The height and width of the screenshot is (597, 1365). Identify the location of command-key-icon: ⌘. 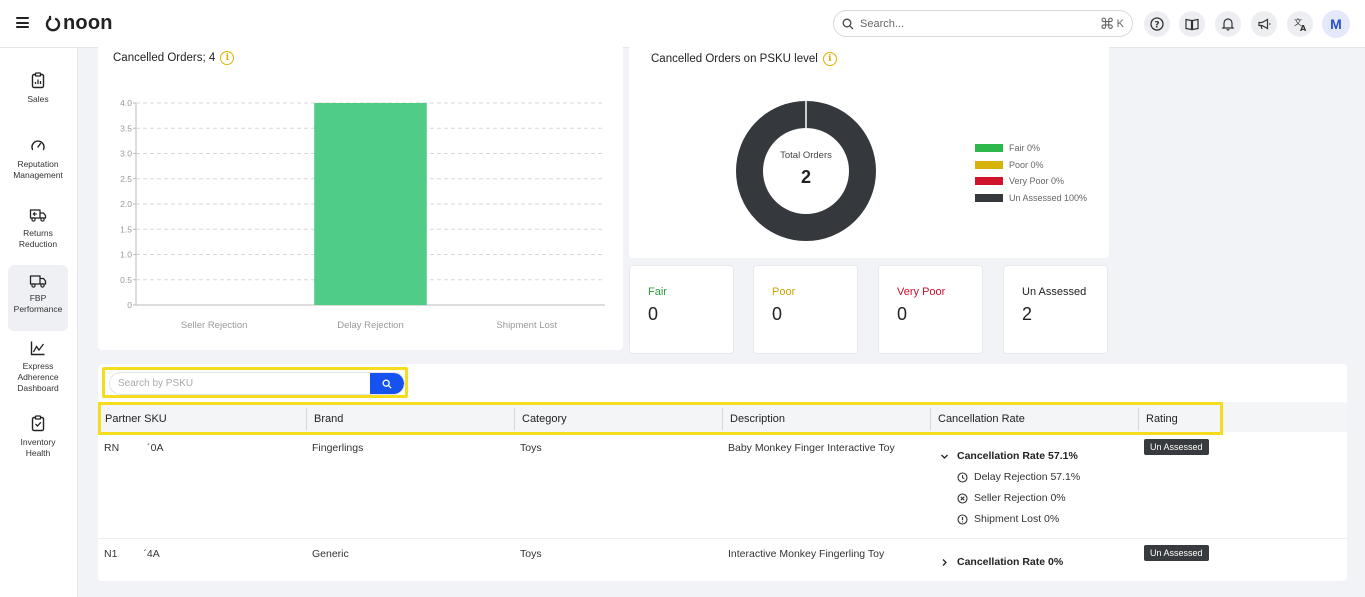
(1107, 24).